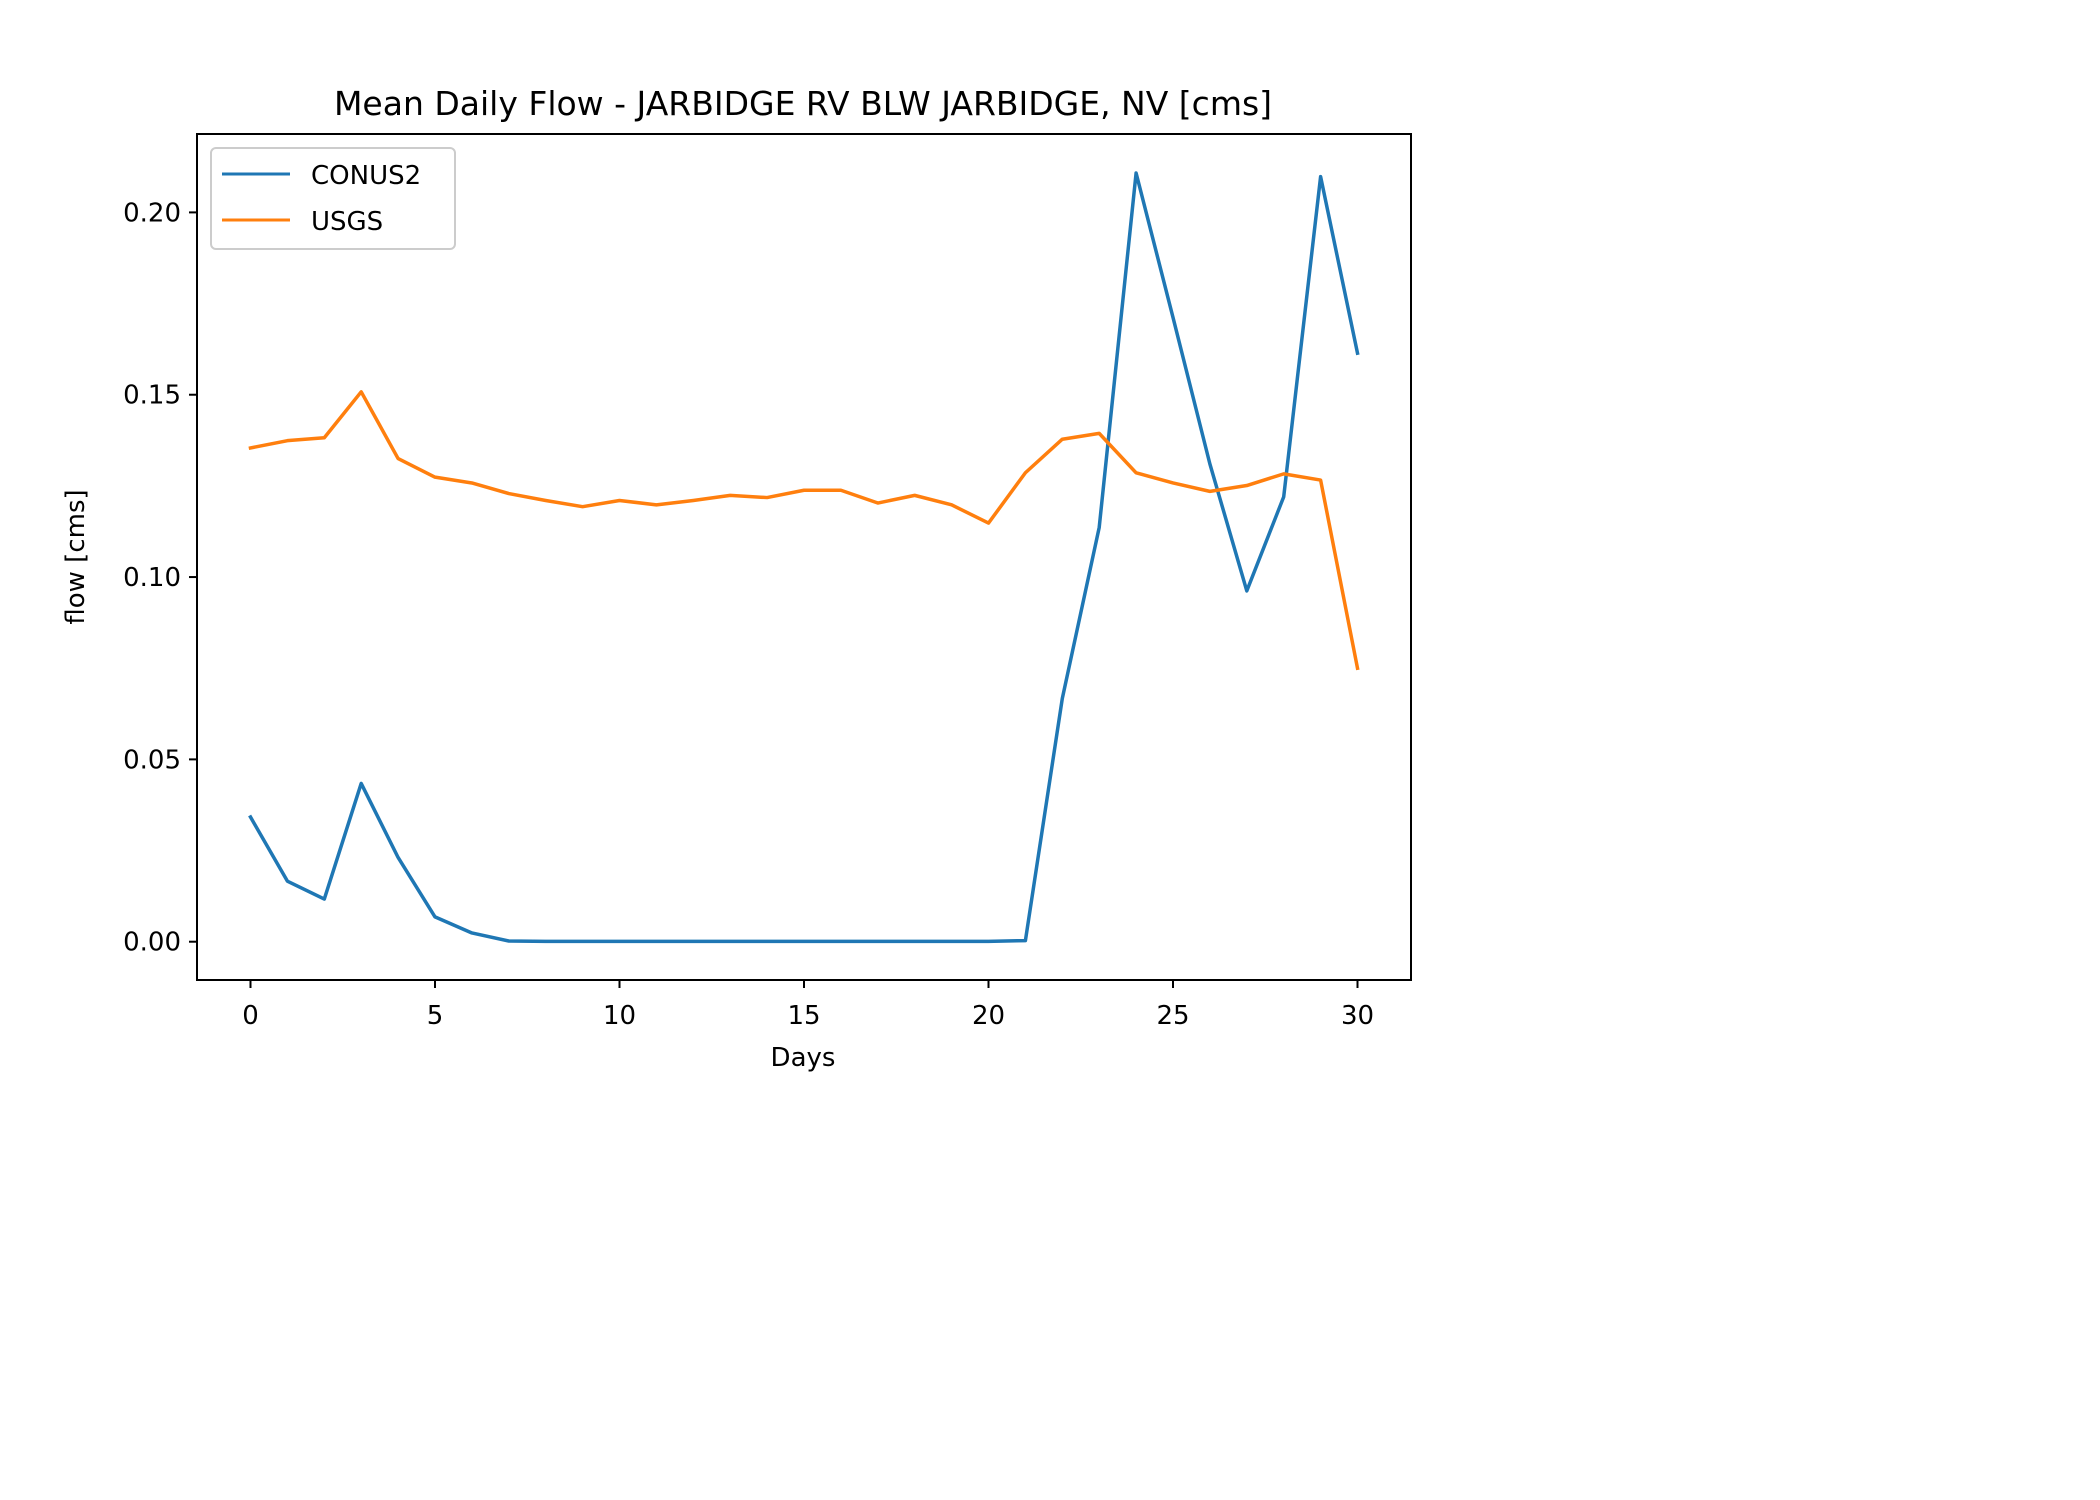 This screenshot has height=1500, width=2100. Describe the element at coordinates (152, 213) in the screenshot. I see `y-tick-label: 0.20` at that location.